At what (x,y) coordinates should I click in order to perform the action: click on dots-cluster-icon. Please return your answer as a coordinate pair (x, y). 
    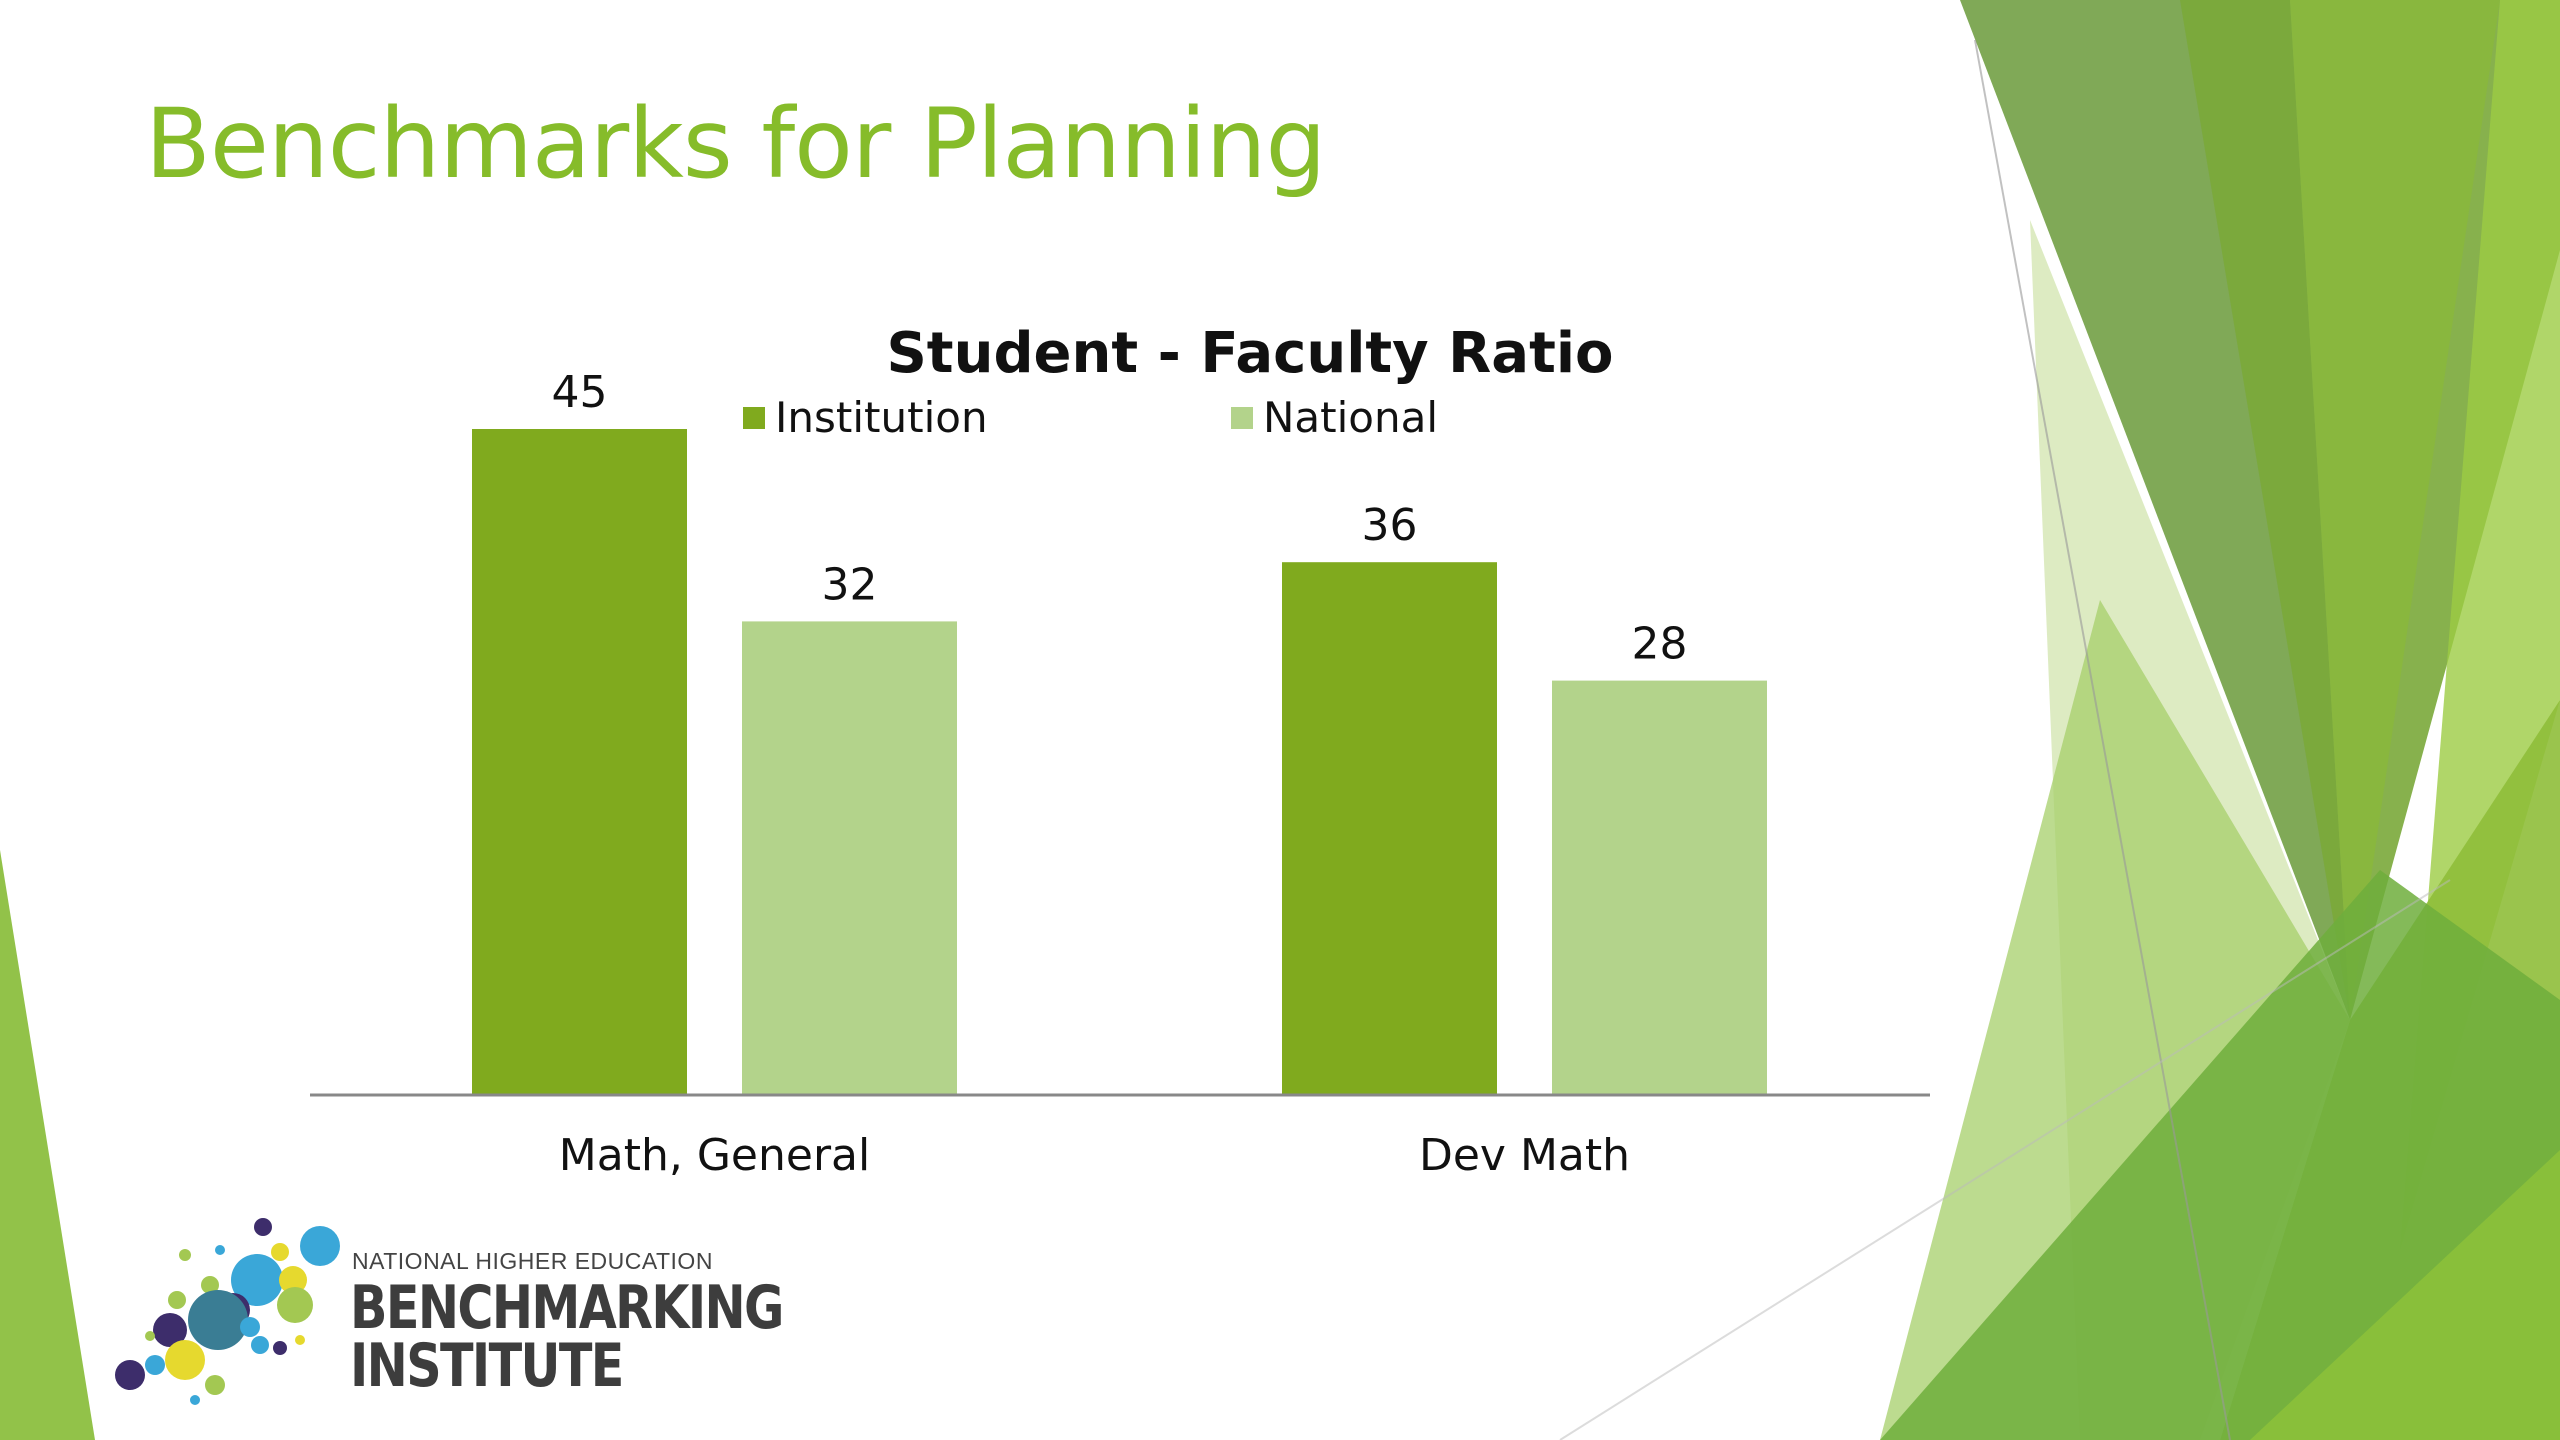
    Looking at the image, I should click on (227, 1311).